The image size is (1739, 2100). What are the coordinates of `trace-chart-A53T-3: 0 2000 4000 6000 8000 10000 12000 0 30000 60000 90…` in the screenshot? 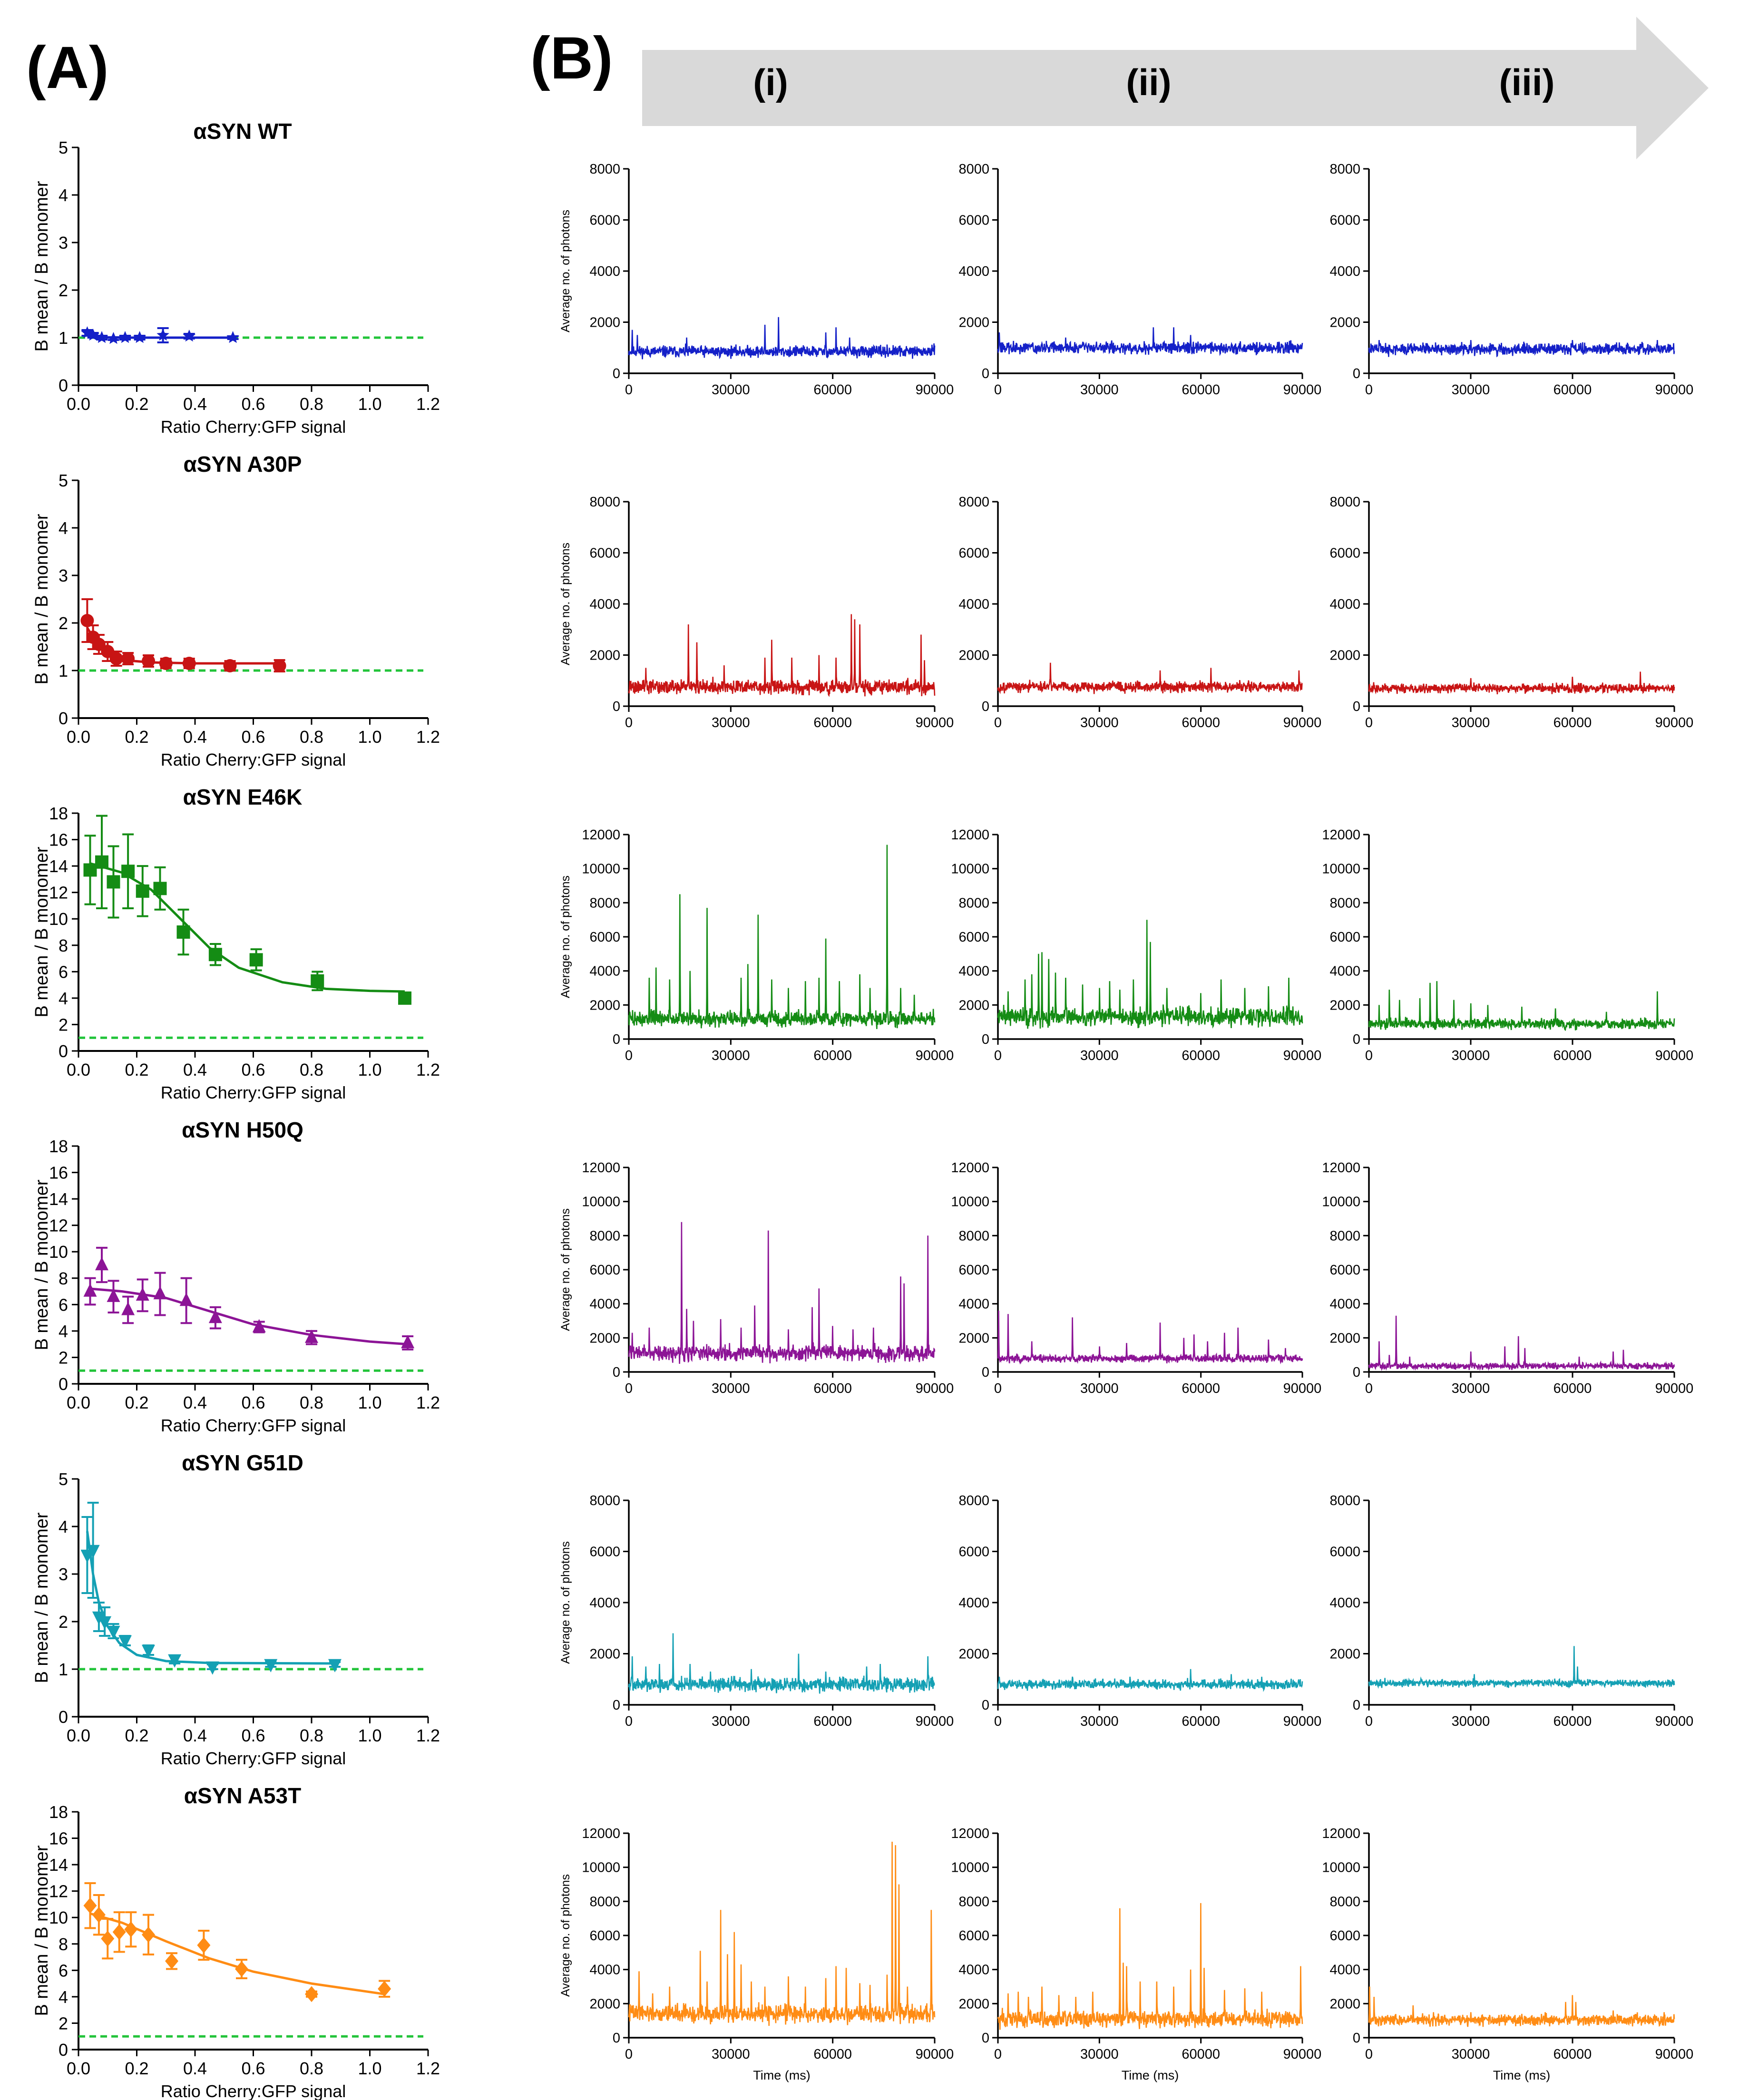 It's located at (1507, 1954).